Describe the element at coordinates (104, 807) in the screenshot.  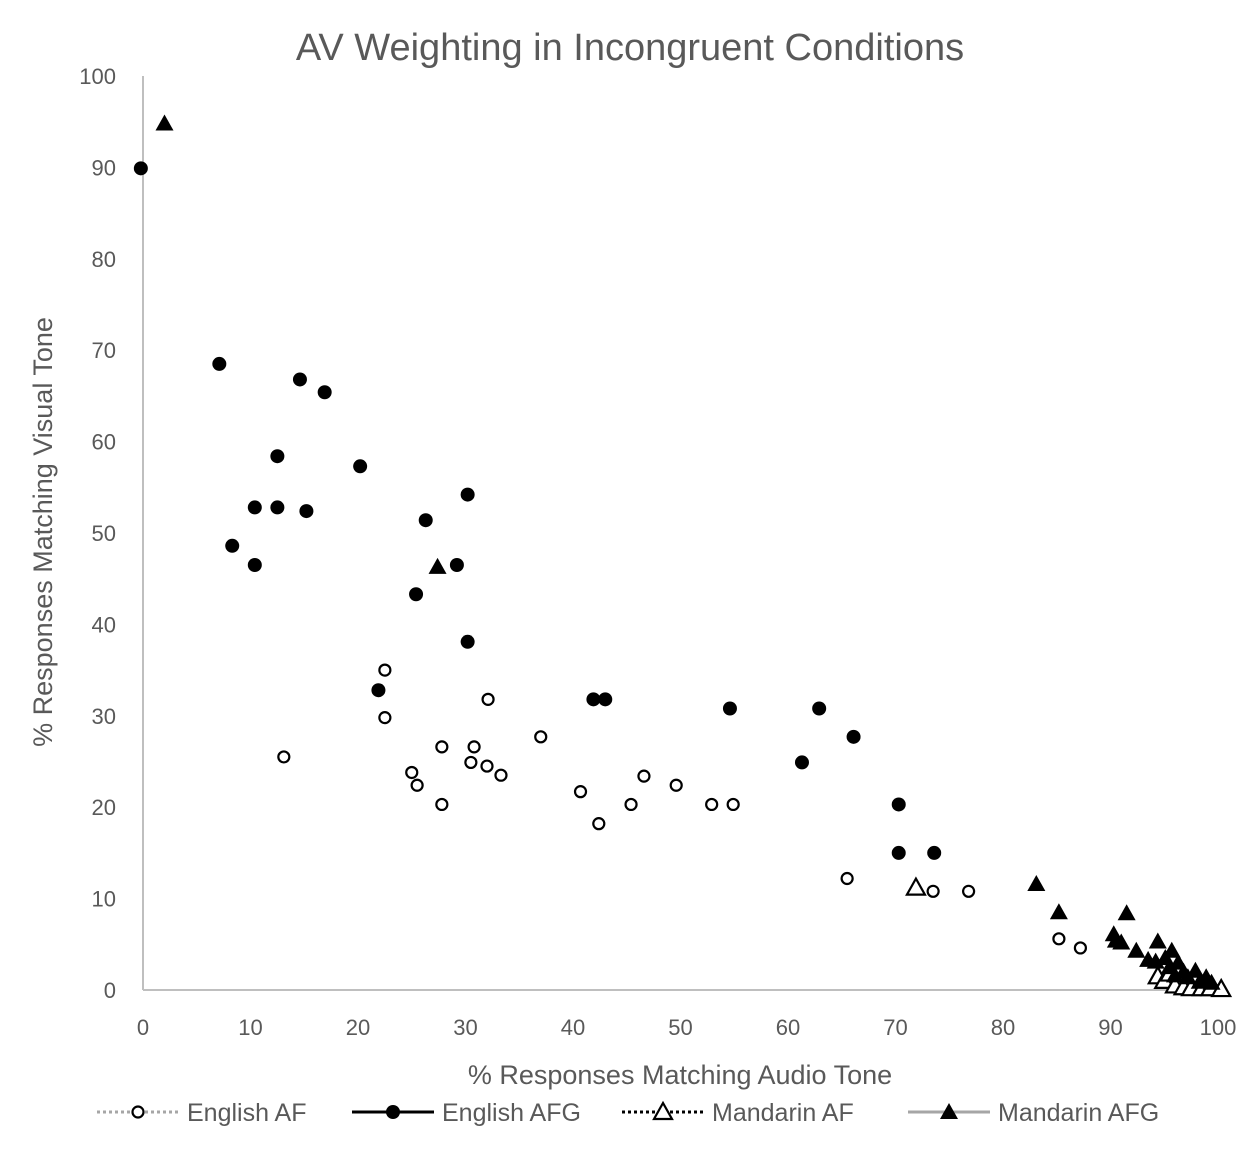
I see `y-tick-label: 20` at that location.